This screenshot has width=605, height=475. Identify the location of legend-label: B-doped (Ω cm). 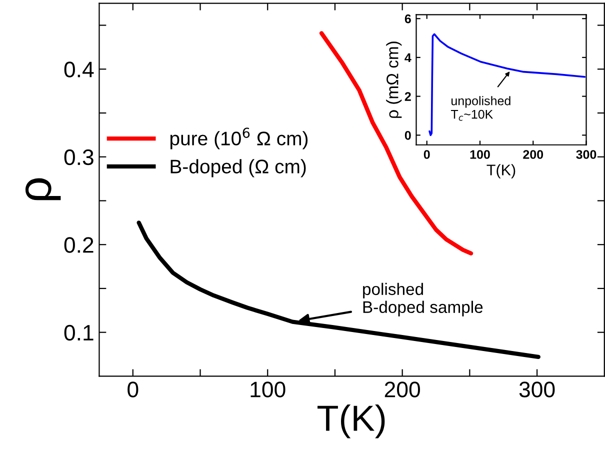
(238, 168).